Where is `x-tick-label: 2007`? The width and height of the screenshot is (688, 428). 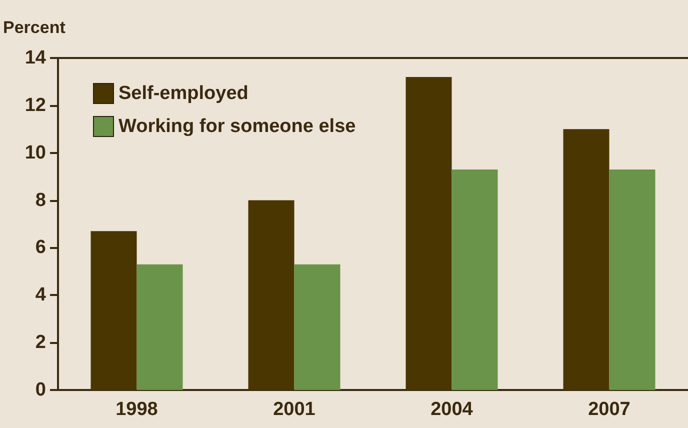
x-tick-label: 2007 is located at coordinates (609, 409).